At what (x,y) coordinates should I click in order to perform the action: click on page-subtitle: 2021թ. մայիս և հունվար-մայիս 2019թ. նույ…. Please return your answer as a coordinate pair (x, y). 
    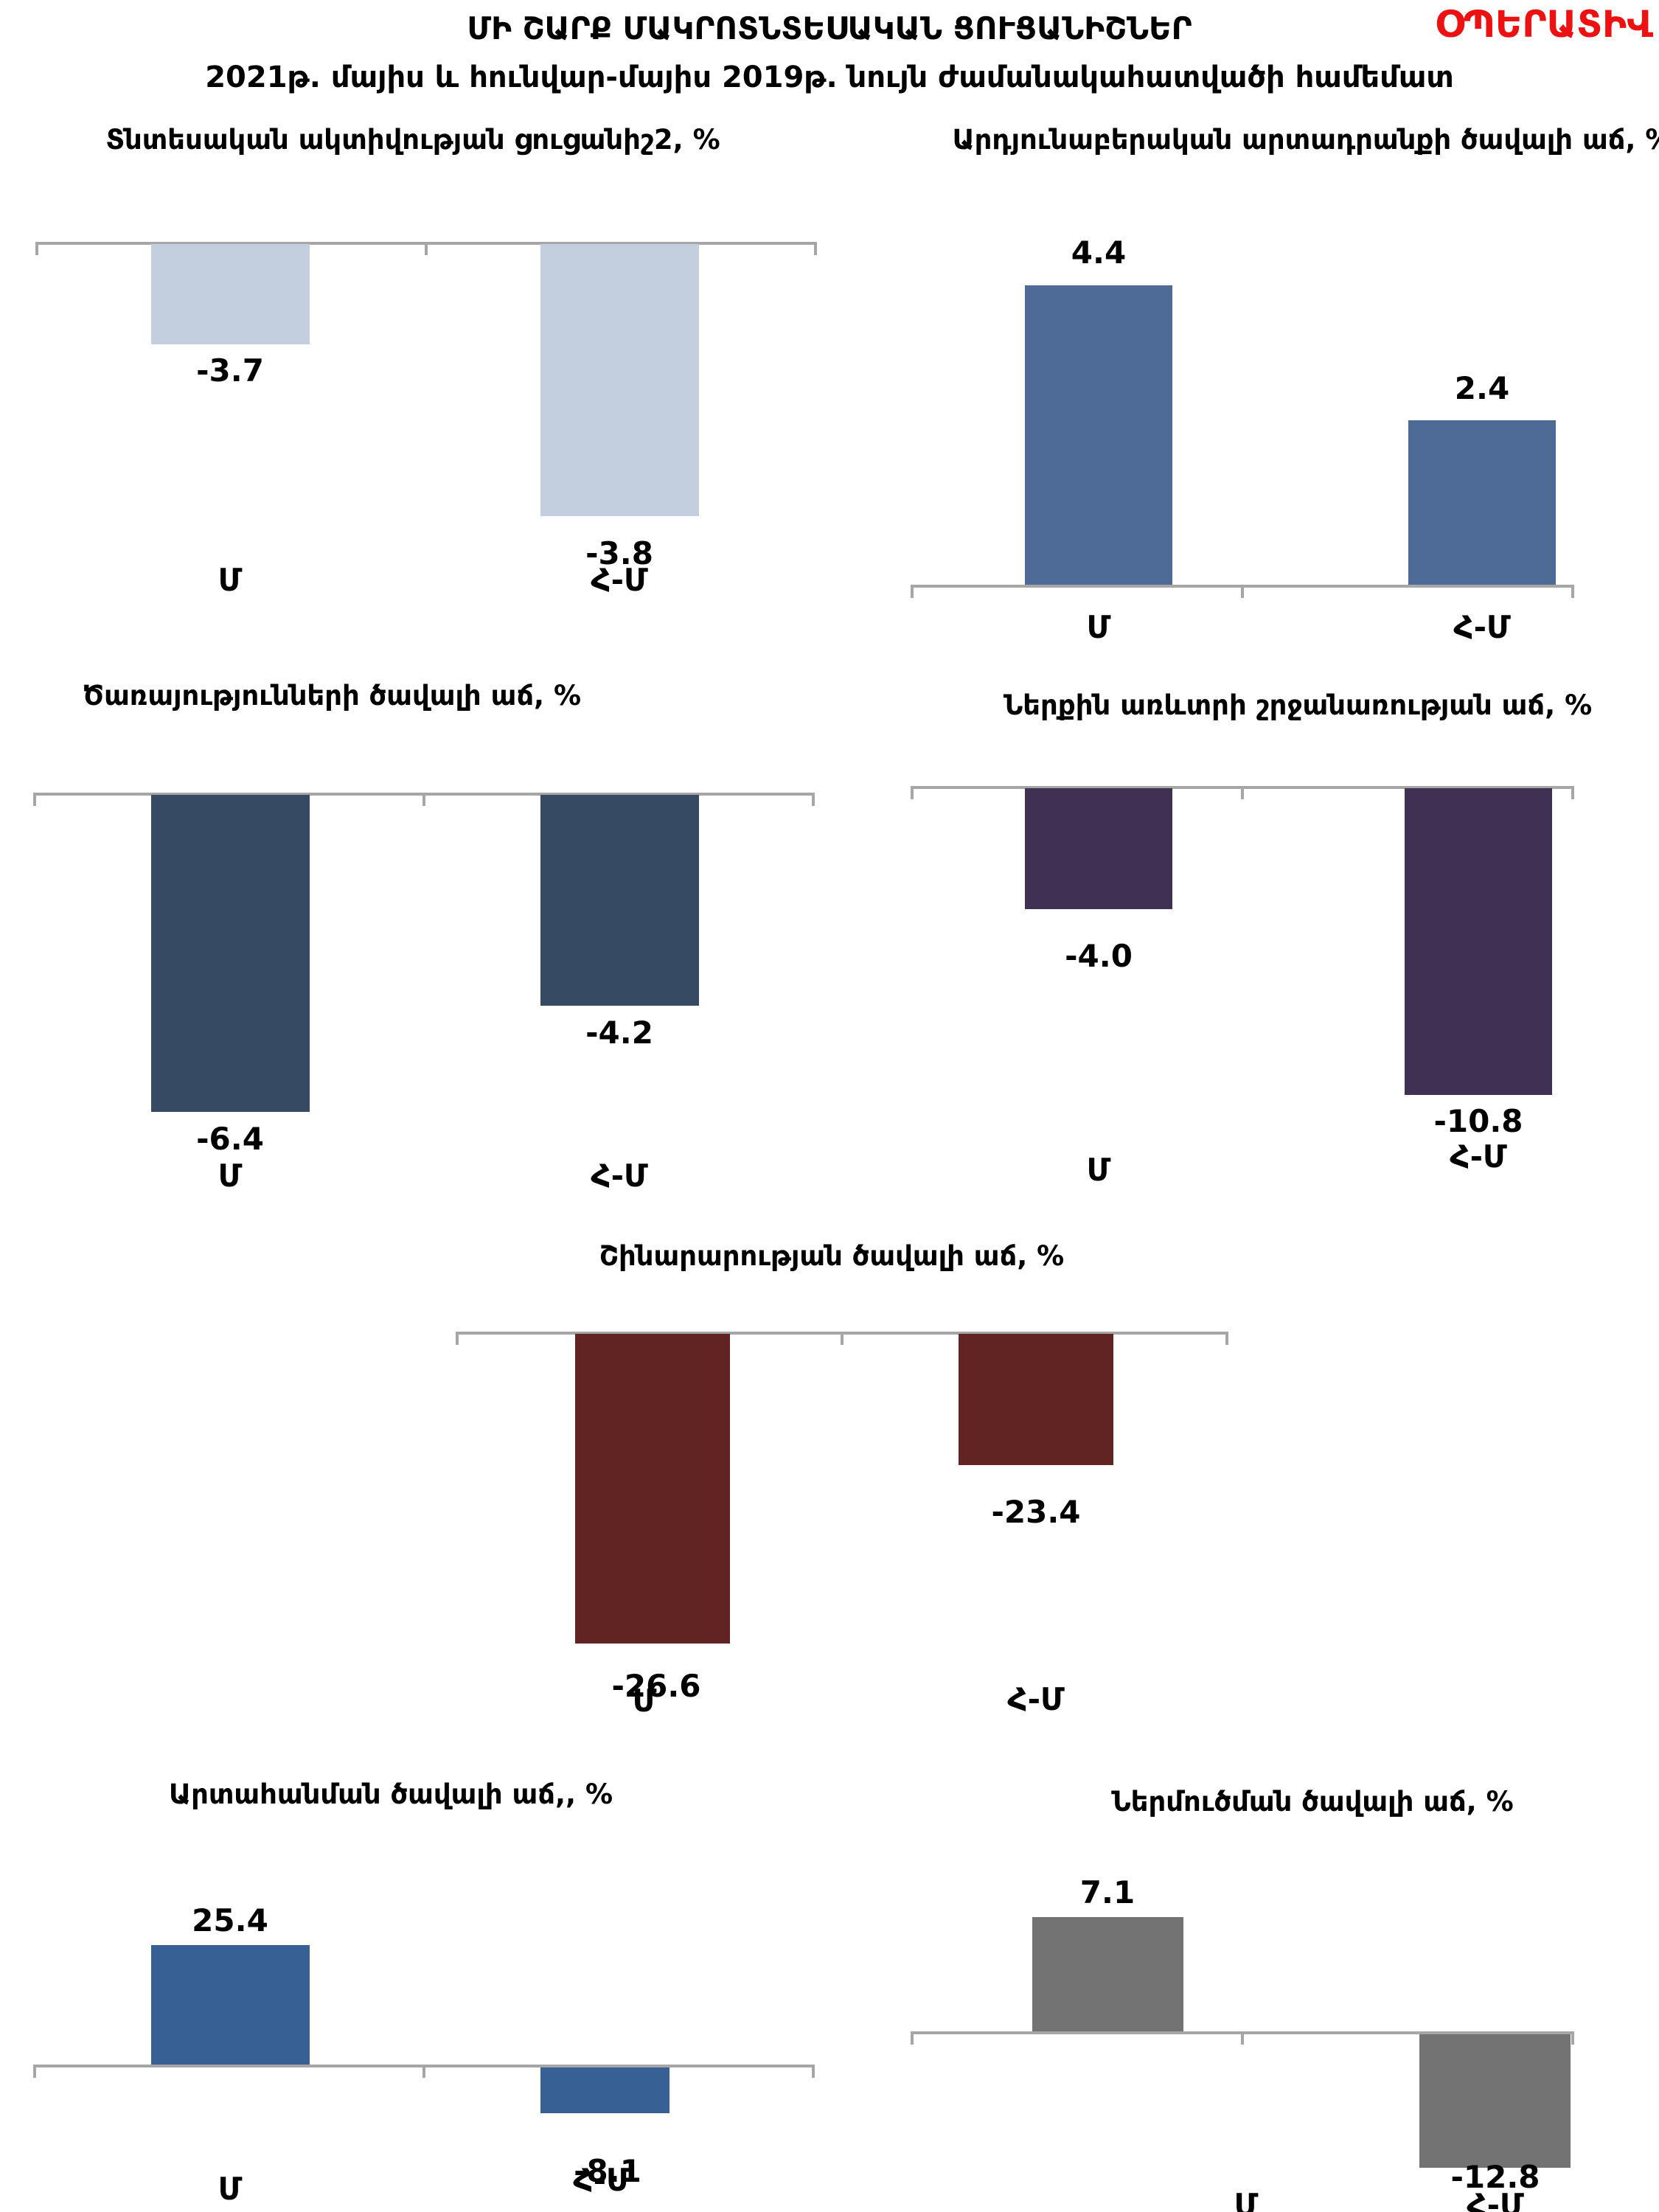
    Looking at the image, I should click on (829, 77).